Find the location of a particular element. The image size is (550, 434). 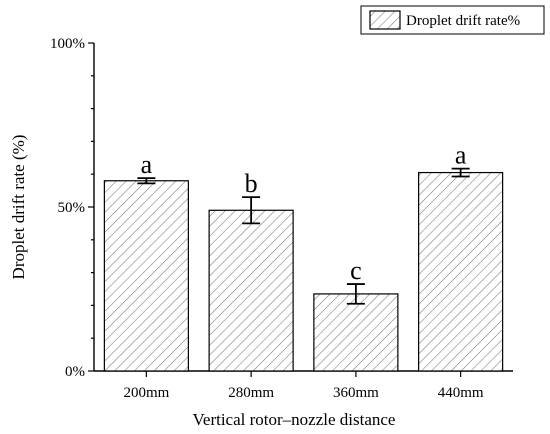

bar-360mm is located at coordinates (356, 332).